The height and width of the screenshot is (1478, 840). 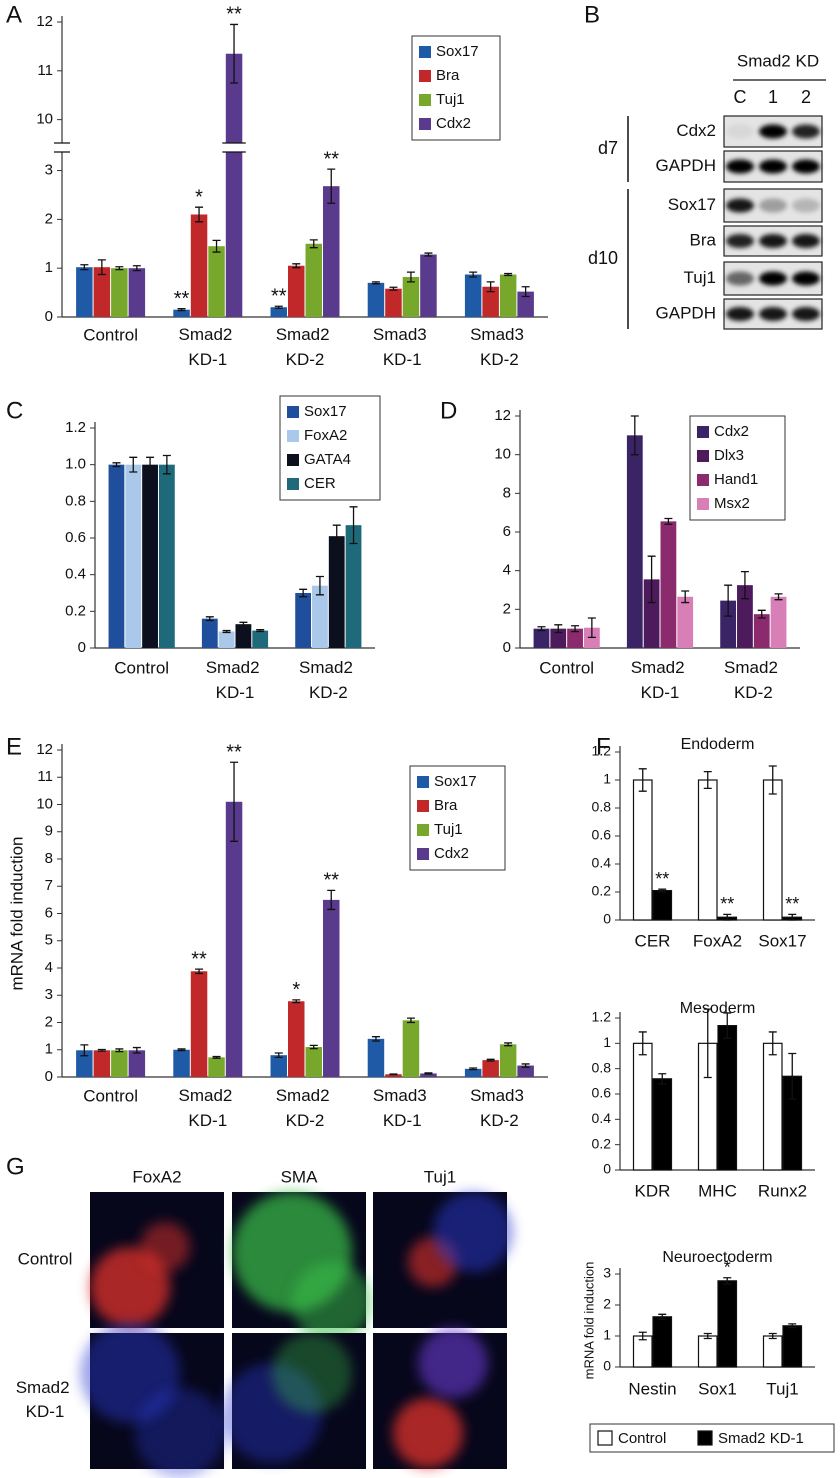 I want to click on x-tick-label: Control, so click(x=110, y=334).